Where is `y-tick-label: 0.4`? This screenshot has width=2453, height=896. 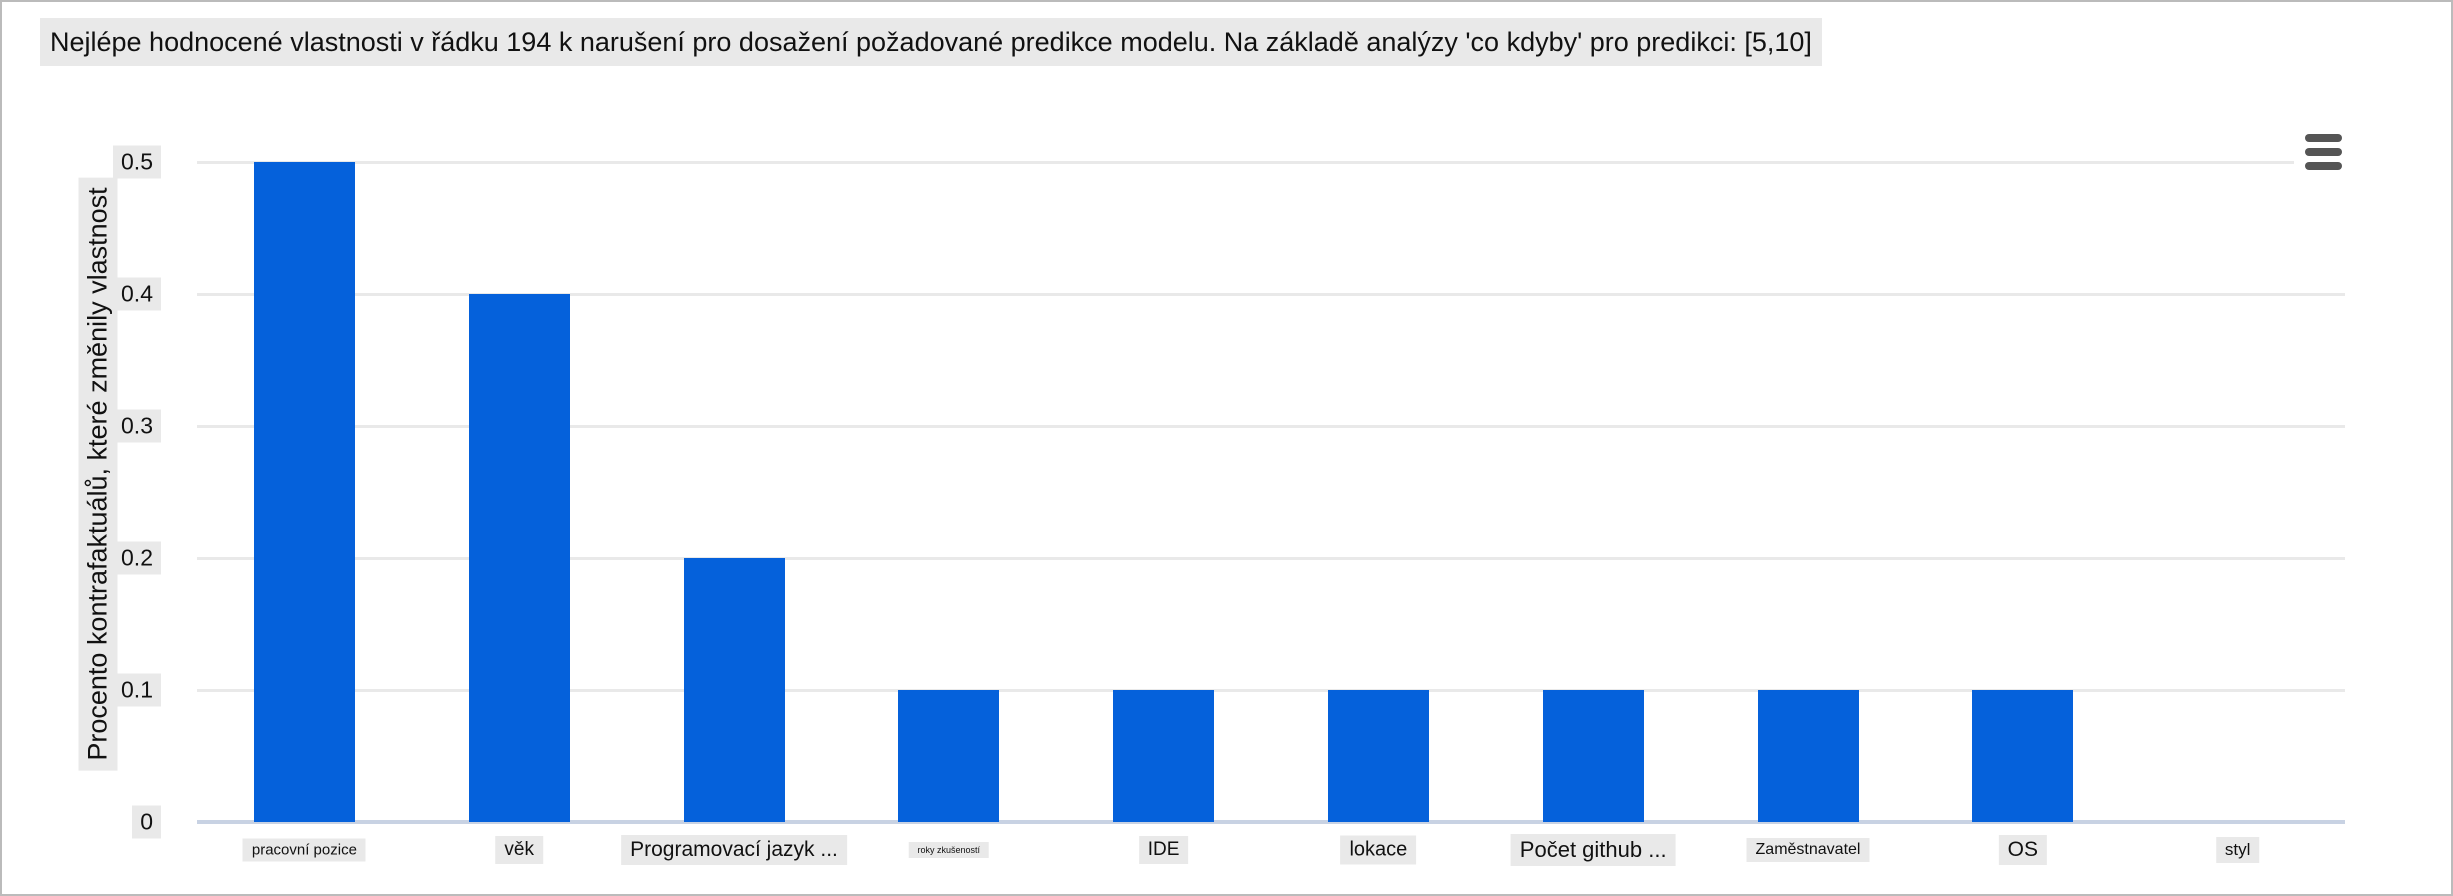 y-tick-label: 0.4 is located at coordinates (137, 294).